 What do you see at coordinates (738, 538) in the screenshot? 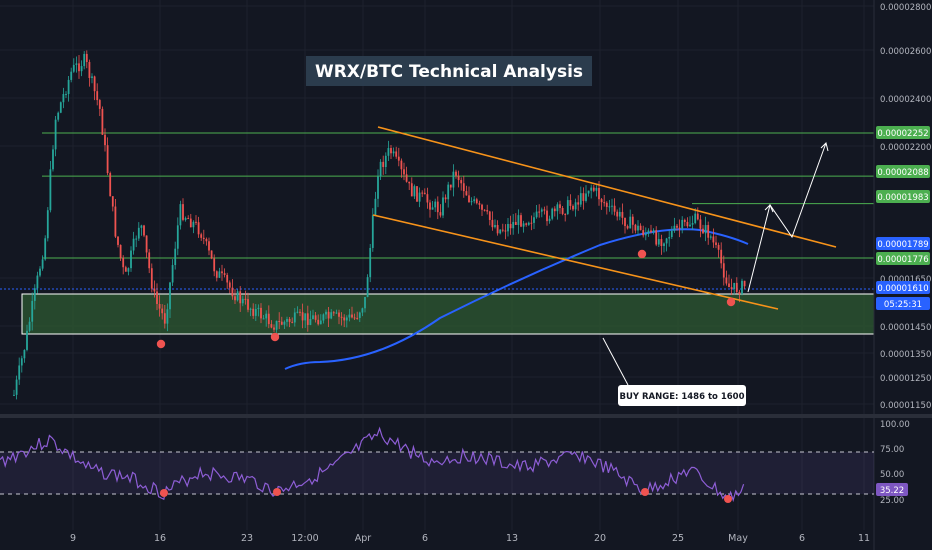
I see `date-tick-label: May` at bounding box center [738, 538].